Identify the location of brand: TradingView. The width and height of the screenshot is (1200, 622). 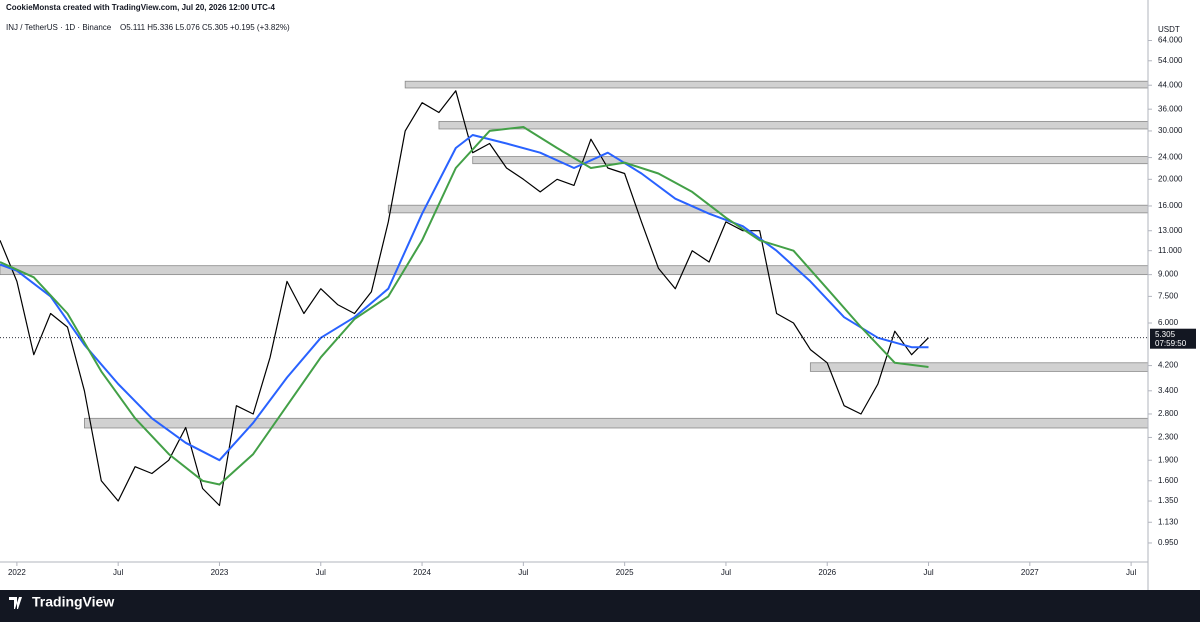
(73, 602).